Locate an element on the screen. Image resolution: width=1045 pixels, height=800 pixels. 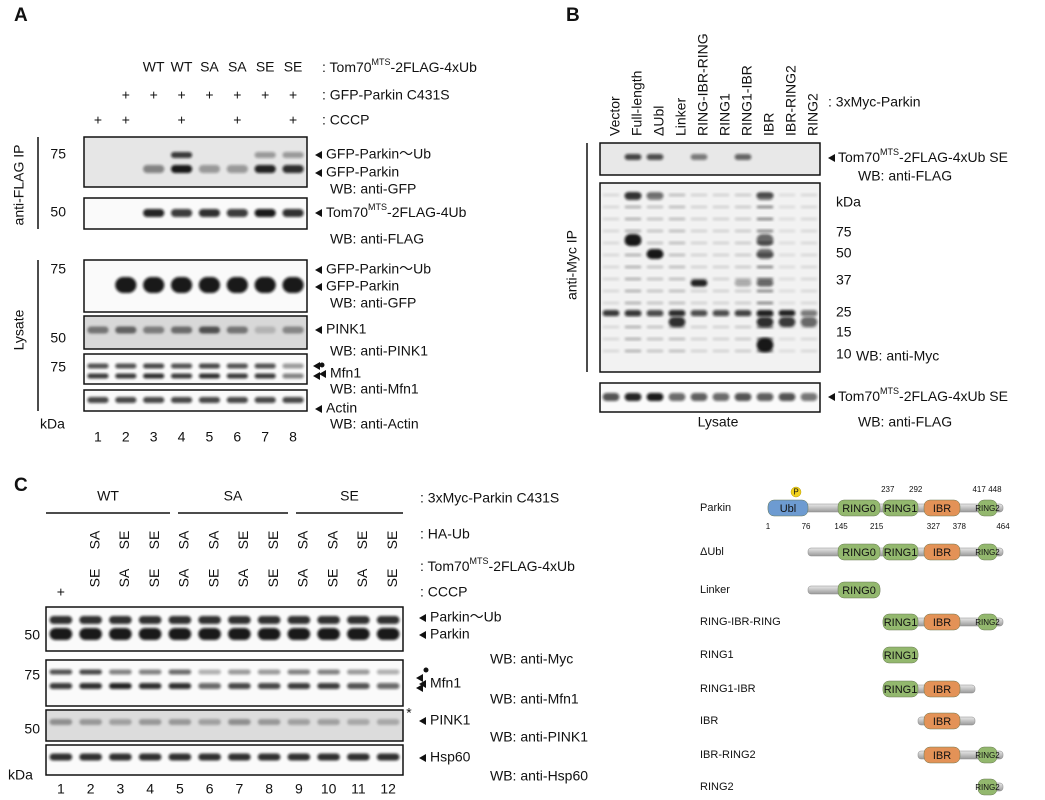
text-part: Tom70 is located at coordinates (347, 212).